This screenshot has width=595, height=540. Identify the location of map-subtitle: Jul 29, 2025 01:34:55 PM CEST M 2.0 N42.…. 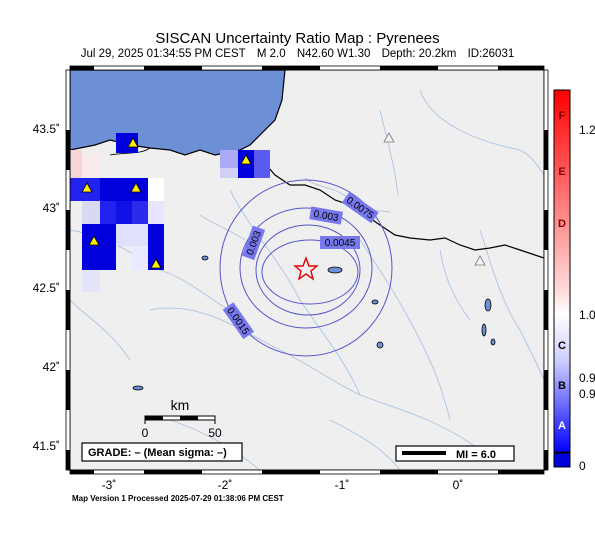
(297, 54).